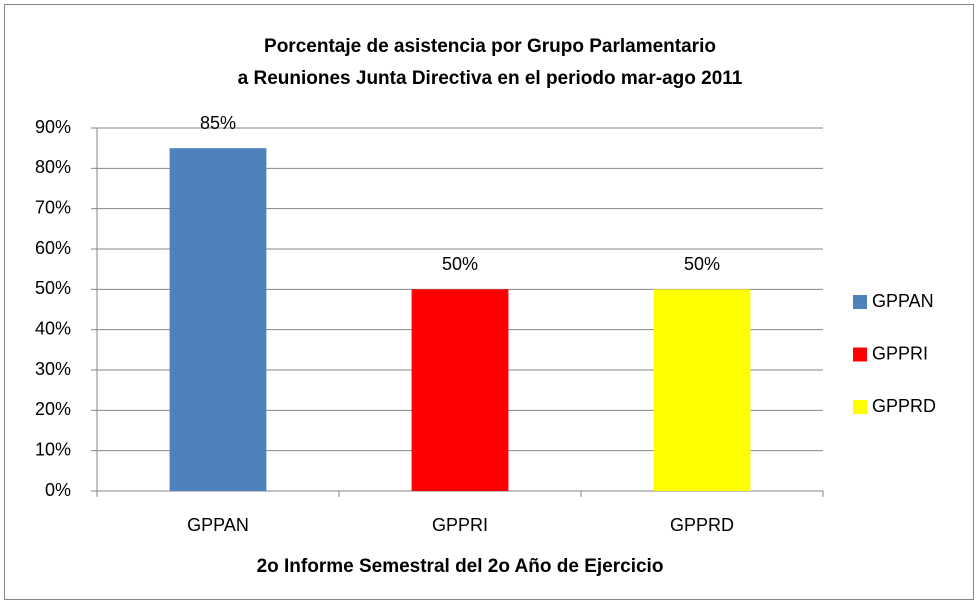 Image resolution: width=979 pixels, height=604 pixels. I want to click on x-tick-label: GPPRD, so click(702, 525).